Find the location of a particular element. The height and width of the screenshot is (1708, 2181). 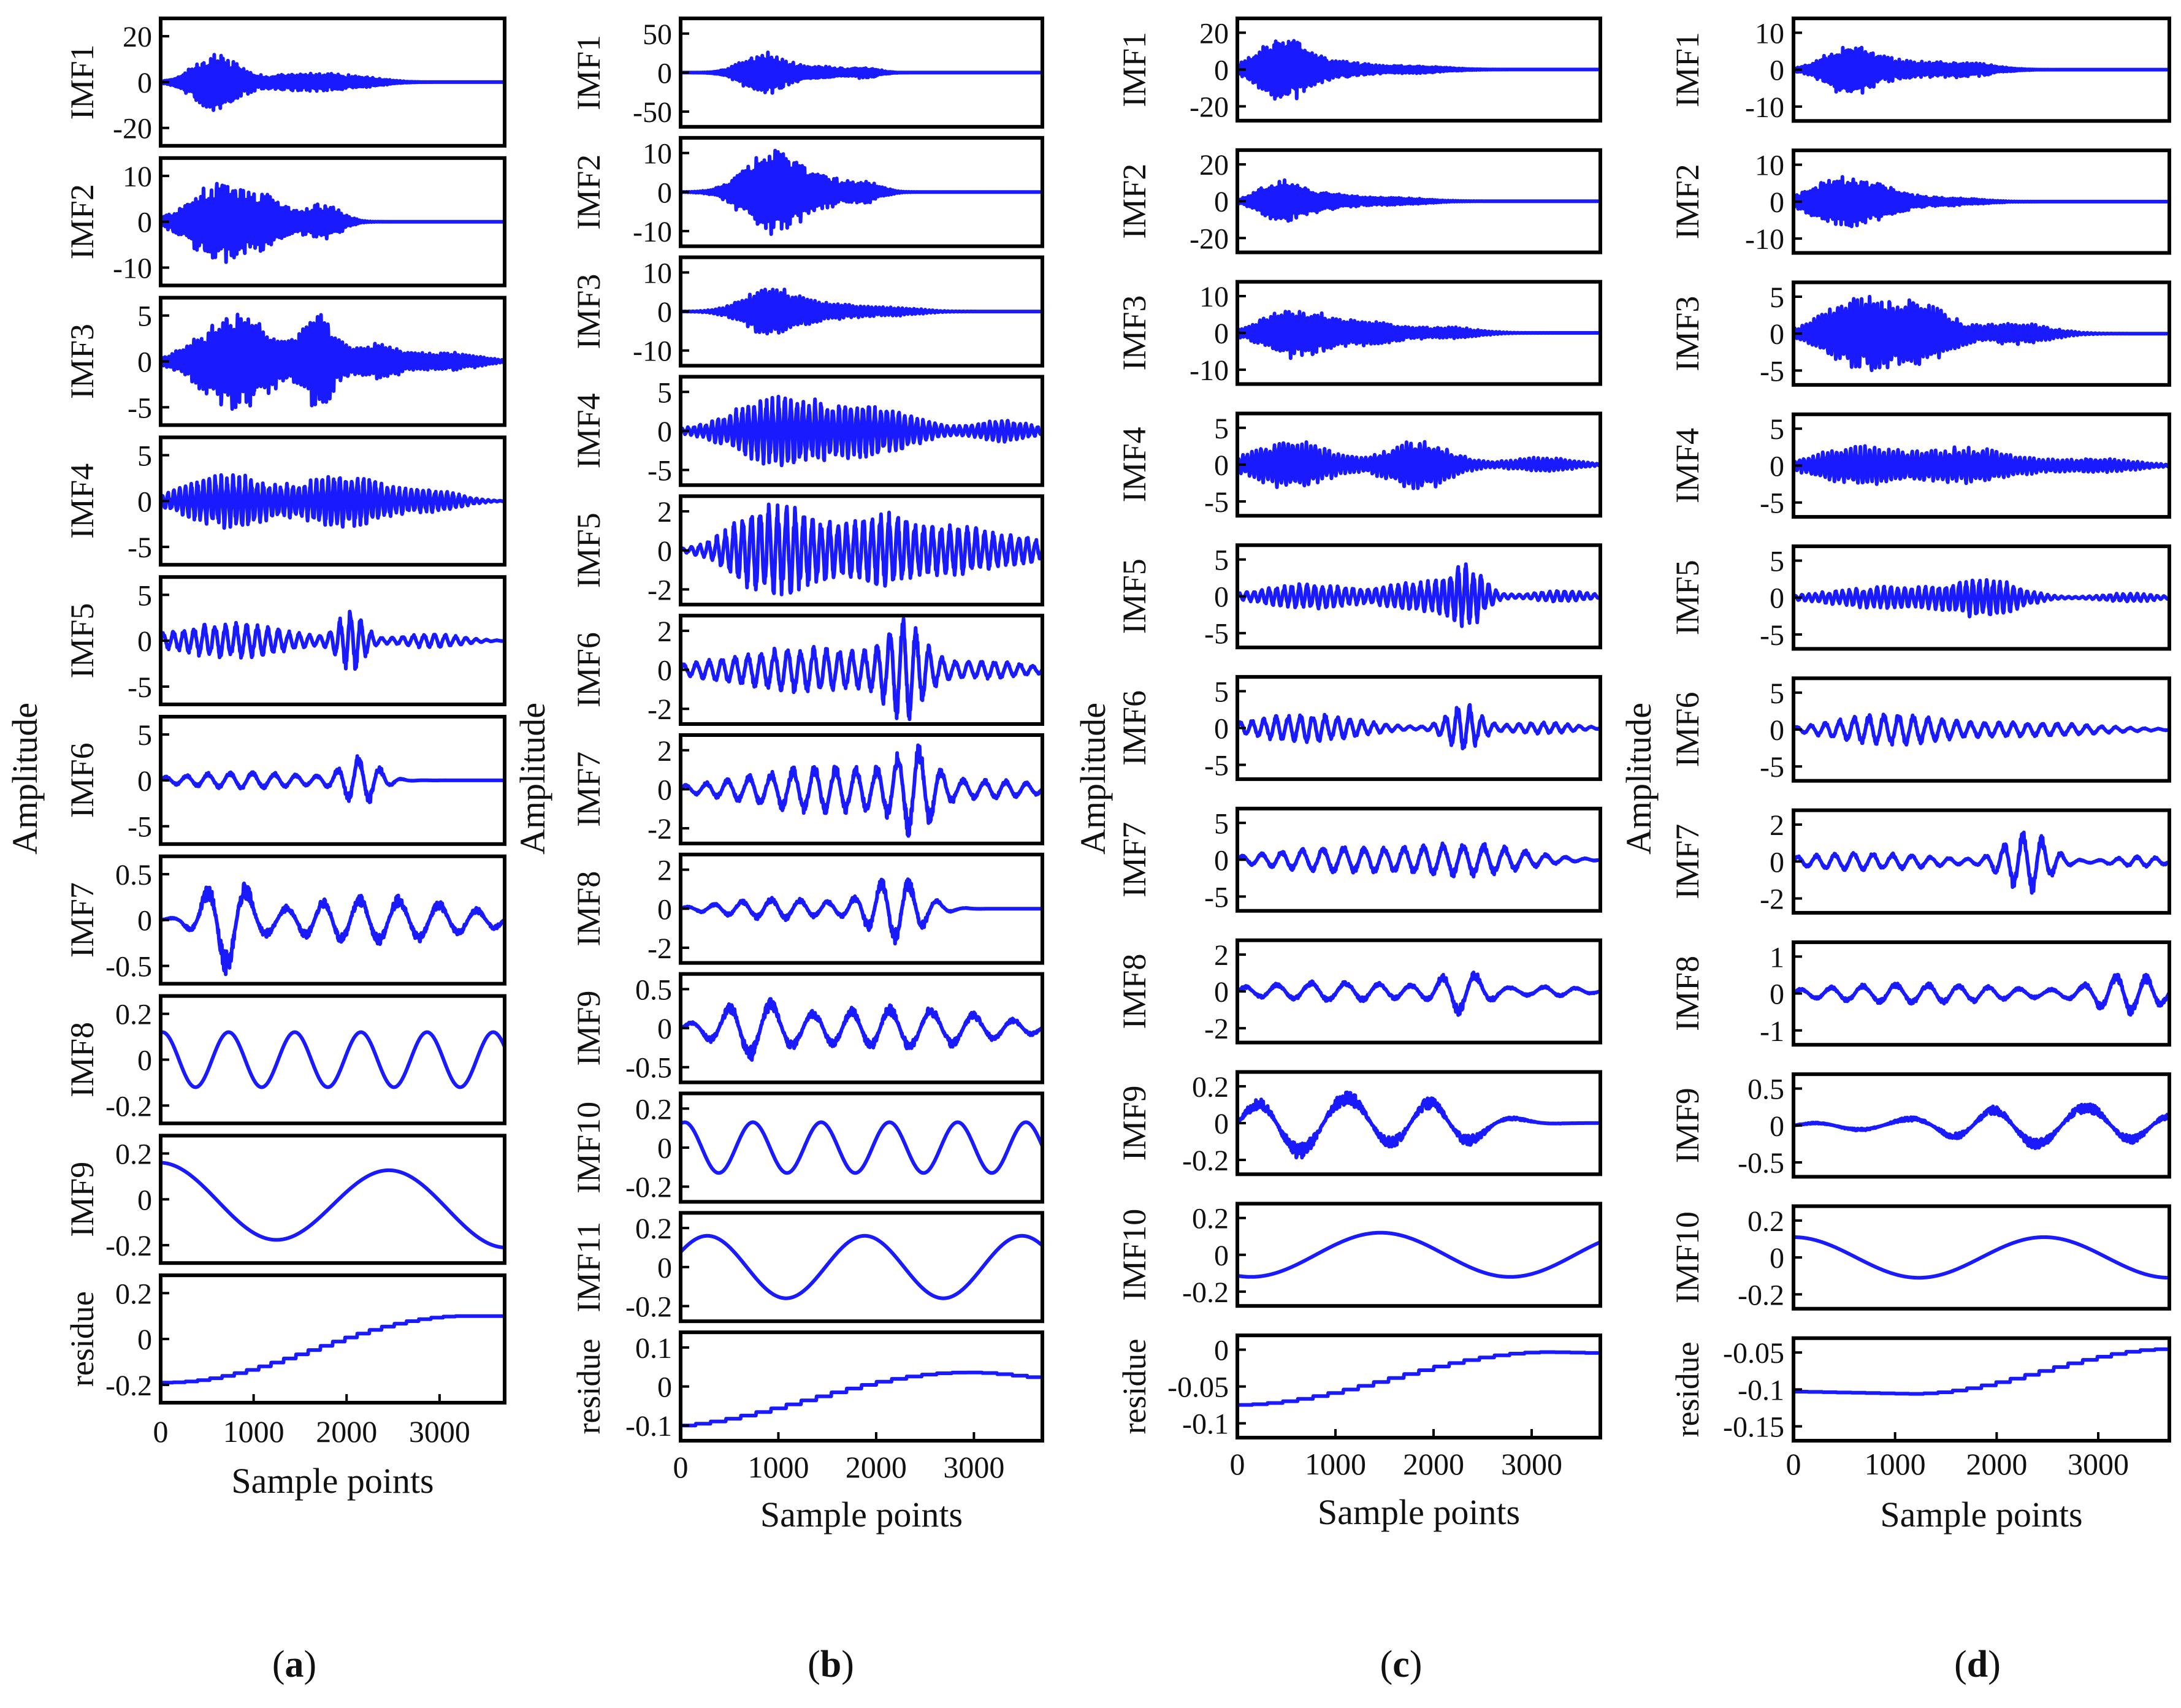

subplot-imf8: 1 0 -1 IMF8 is located at coordinates (1920, 994).